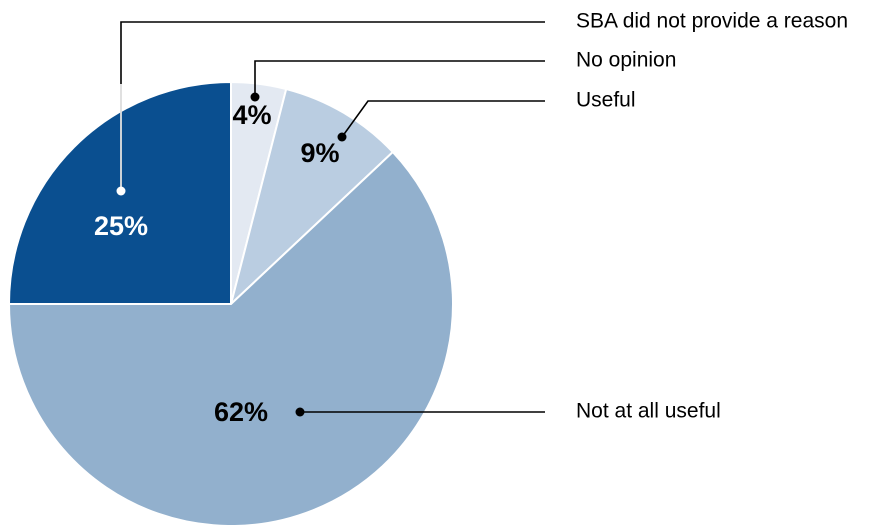  Describe the element at coordinates (626, 60) in the screenshot. I see `legend-label: No opinion` at that location.